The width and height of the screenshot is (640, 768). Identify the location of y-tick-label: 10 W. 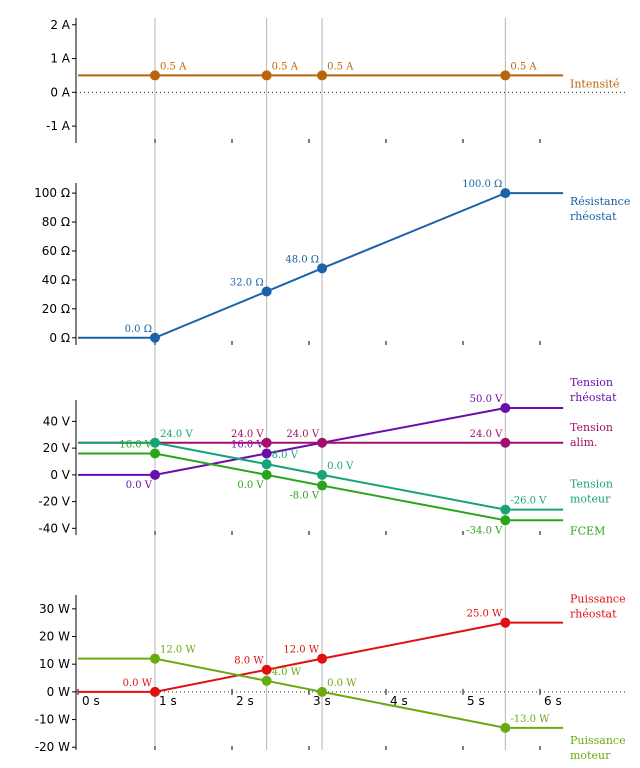
(54, 664).